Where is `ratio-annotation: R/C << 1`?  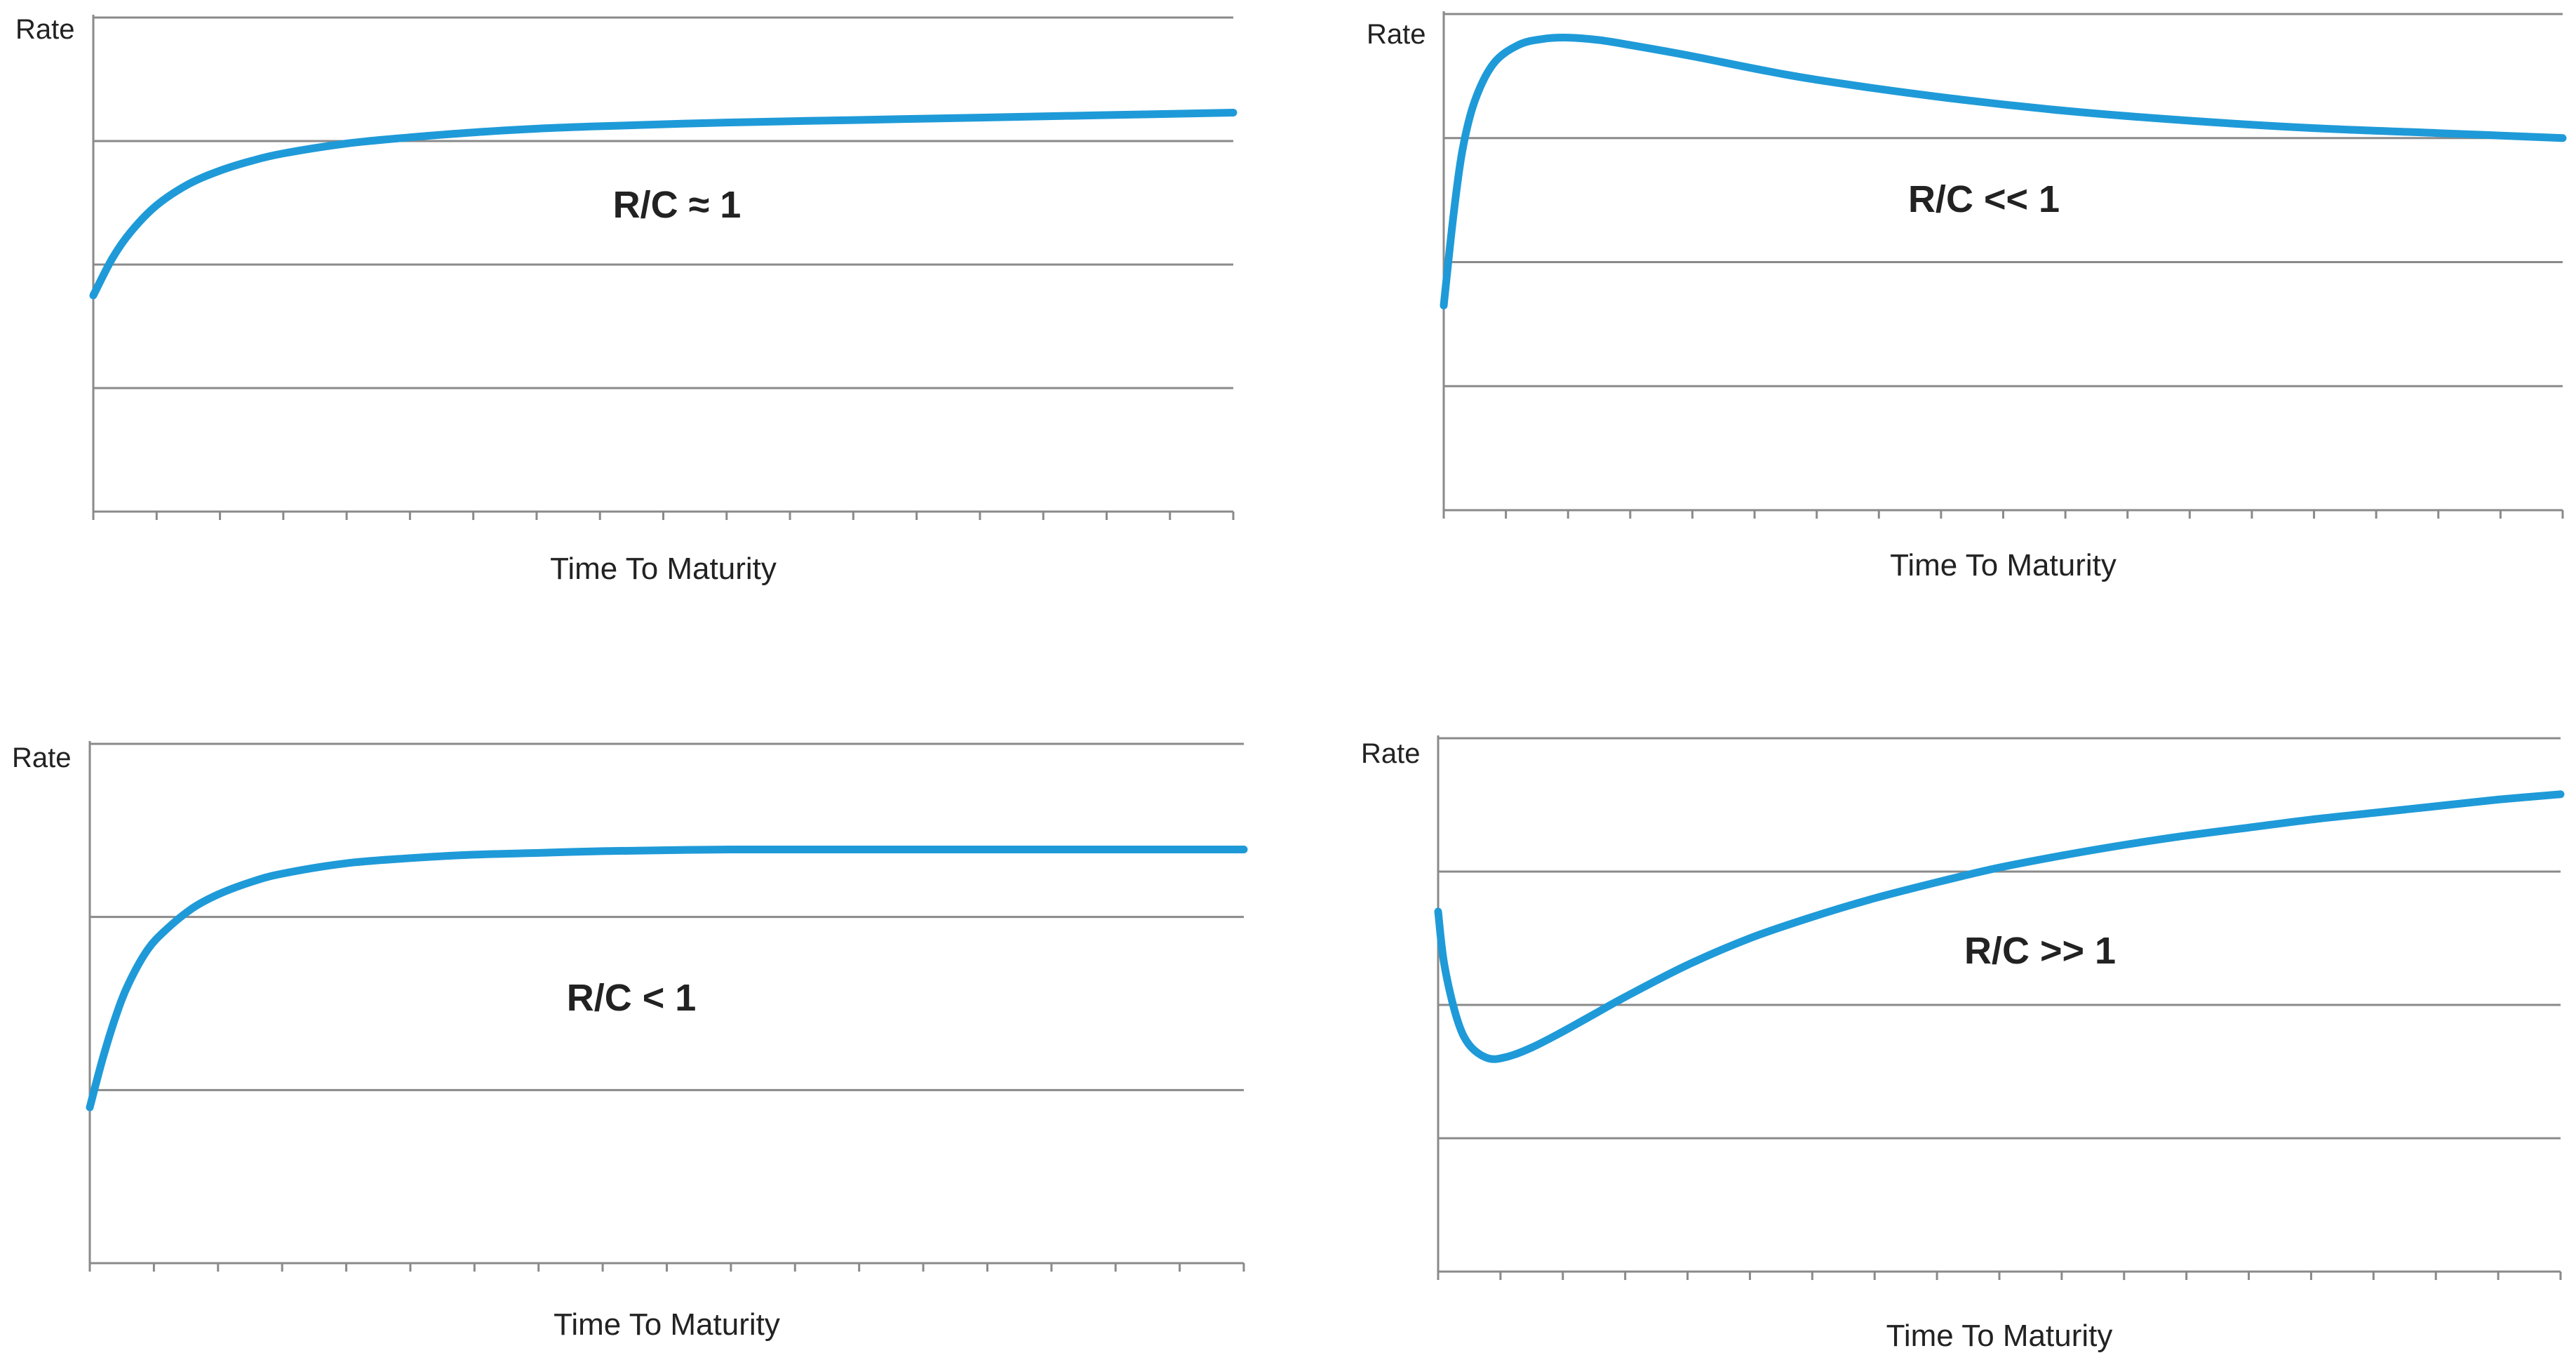
ratio-annotation: R/C << 1 is located at coordinates (1984, 199).